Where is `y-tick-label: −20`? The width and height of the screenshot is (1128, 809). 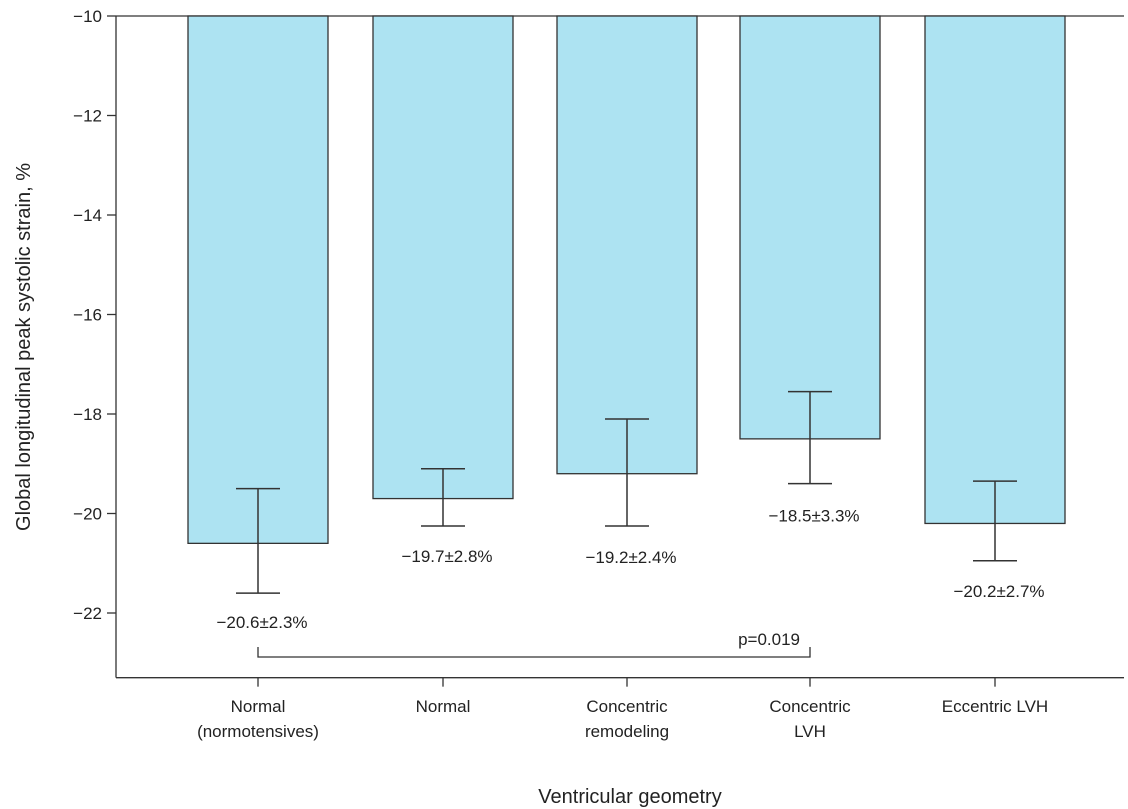
y-tick-label: −20 is located at coordinates (87, 514).